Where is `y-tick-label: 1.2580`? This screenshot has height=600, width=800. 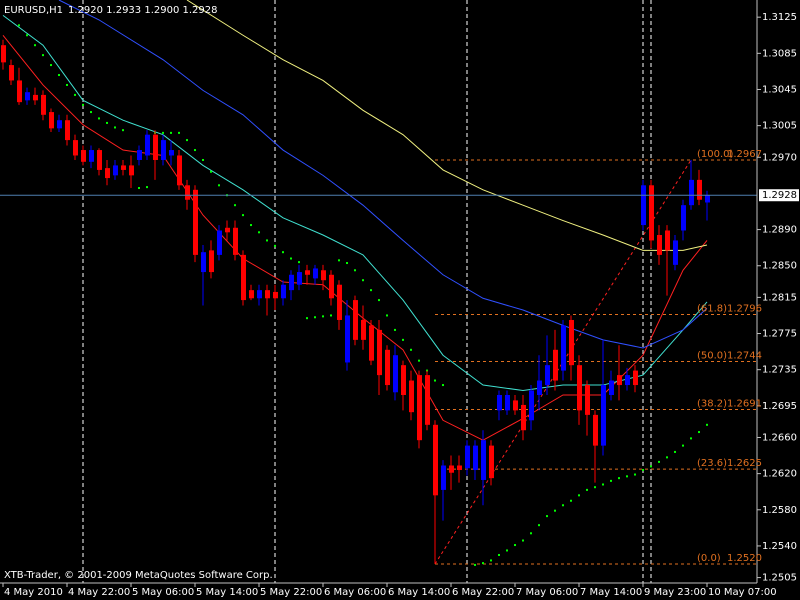
y-tick-label: 1.2580 is located at coordinates (779, 510).